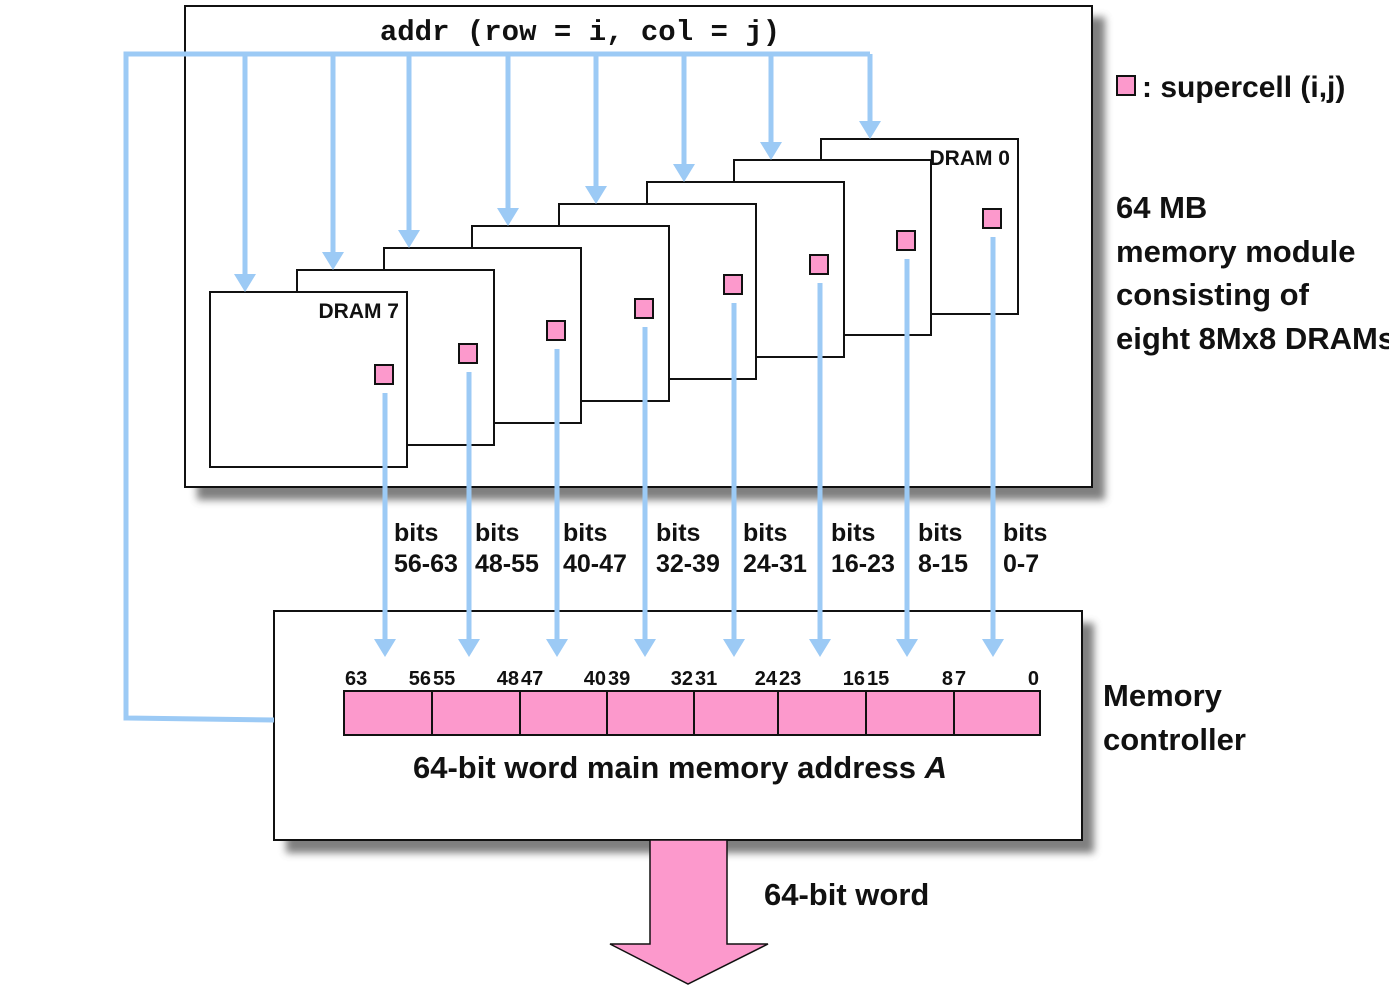  Describe the element at coordinates (1126, 85) in the screenshot. I see `supercell-legend-swatch` at that location.